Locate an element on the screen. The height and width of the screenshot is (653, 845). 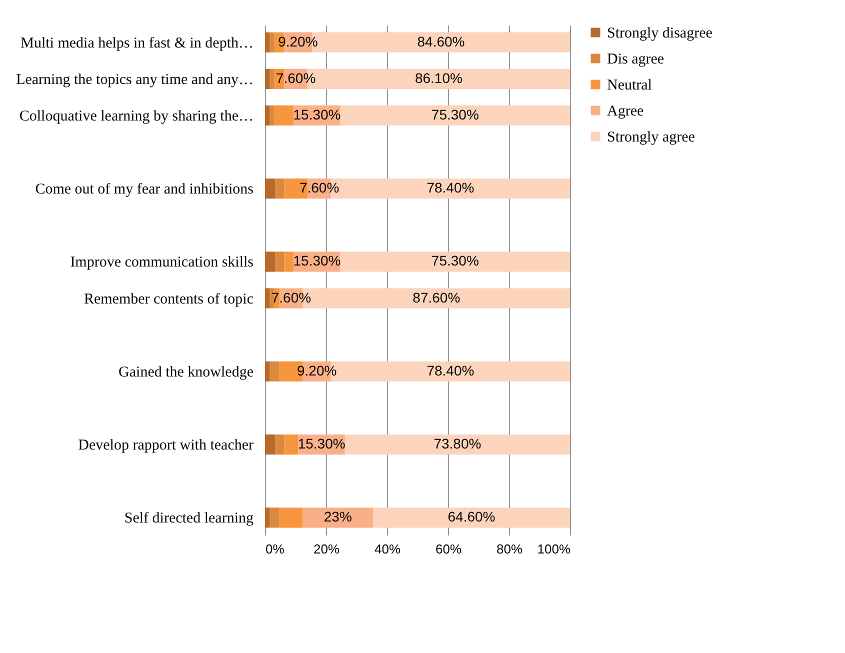
data-label: 64.60% is located at coordinates (472, 516).